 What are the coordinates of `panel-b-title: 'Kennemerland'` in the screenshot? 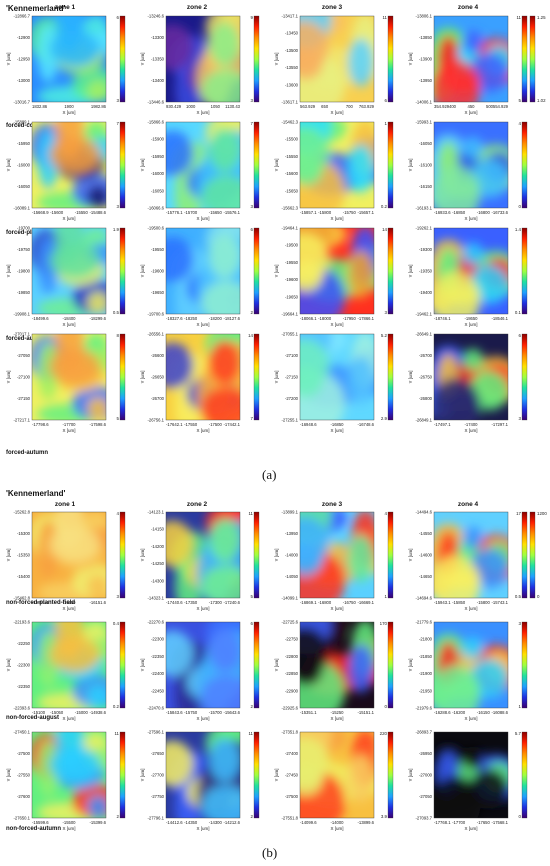 It's located at (36, 493).